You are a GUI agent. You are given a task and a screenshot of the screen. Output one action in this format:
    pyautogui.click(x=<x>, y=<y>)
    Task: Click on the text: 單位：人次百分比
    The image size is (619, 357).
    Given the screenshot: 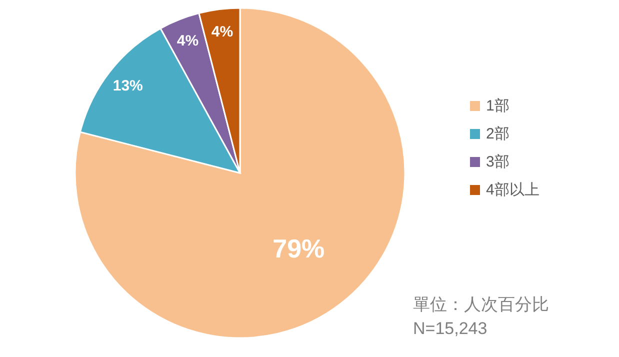 What is the action you would take?
    pyautogui.click(x=481, y=304)
    